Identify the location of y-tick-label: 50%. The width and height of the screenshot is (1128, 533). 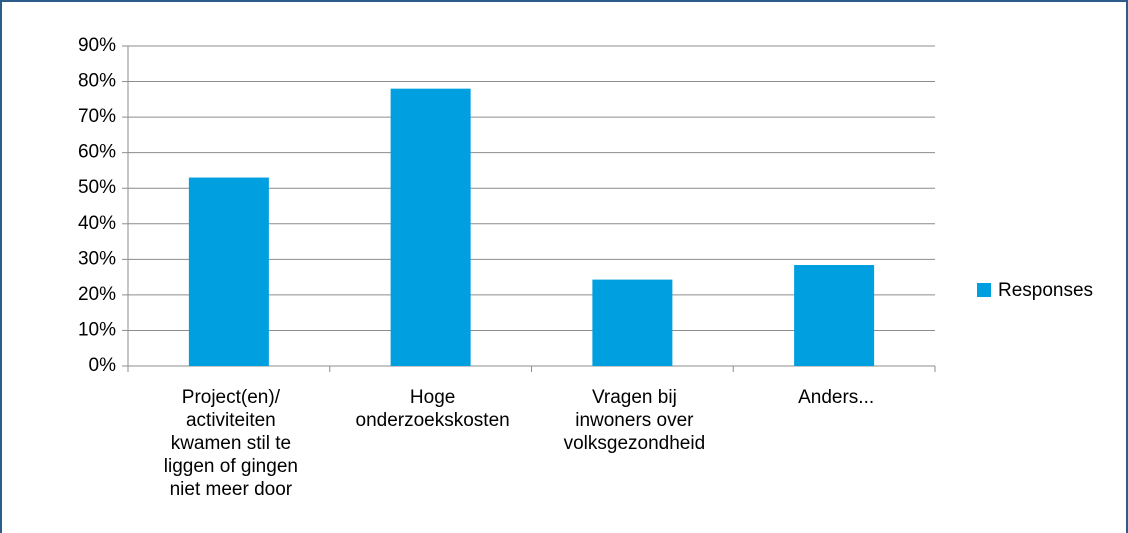
(97, 187).